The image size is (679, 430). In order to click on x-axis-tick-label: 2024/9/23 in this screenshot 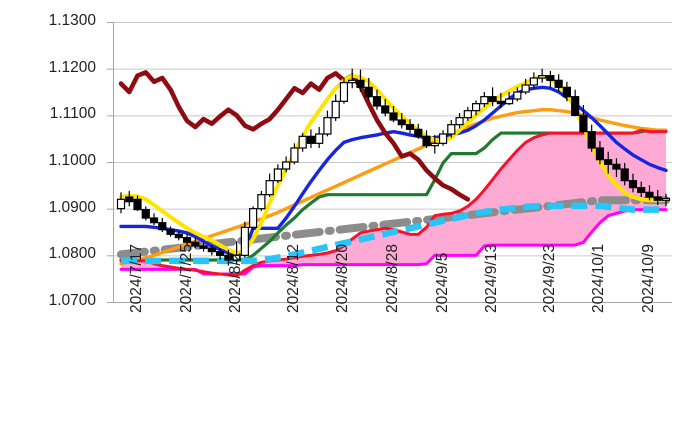, I will do `click(549, 278)`.